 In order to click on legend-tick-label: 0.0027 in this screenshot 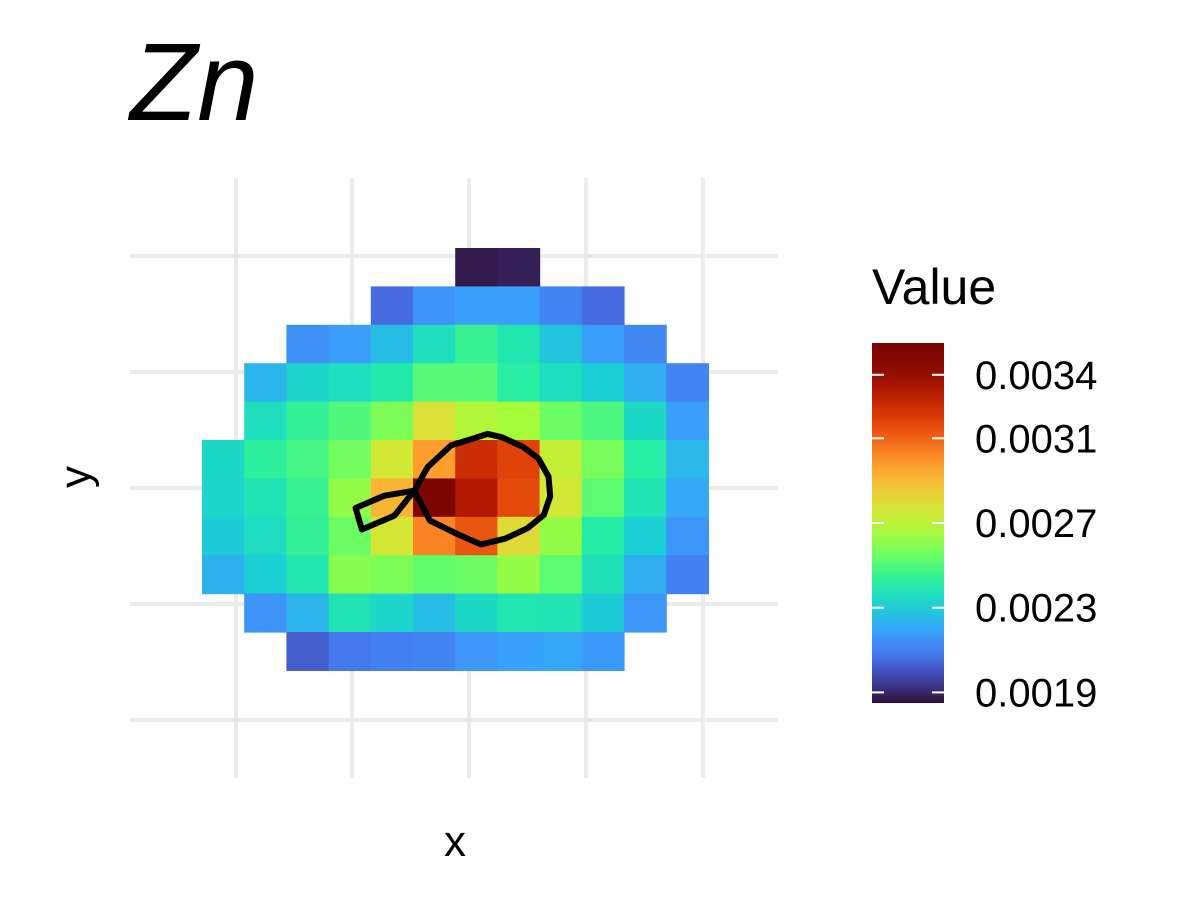, I will do `click(1036, 524)`.